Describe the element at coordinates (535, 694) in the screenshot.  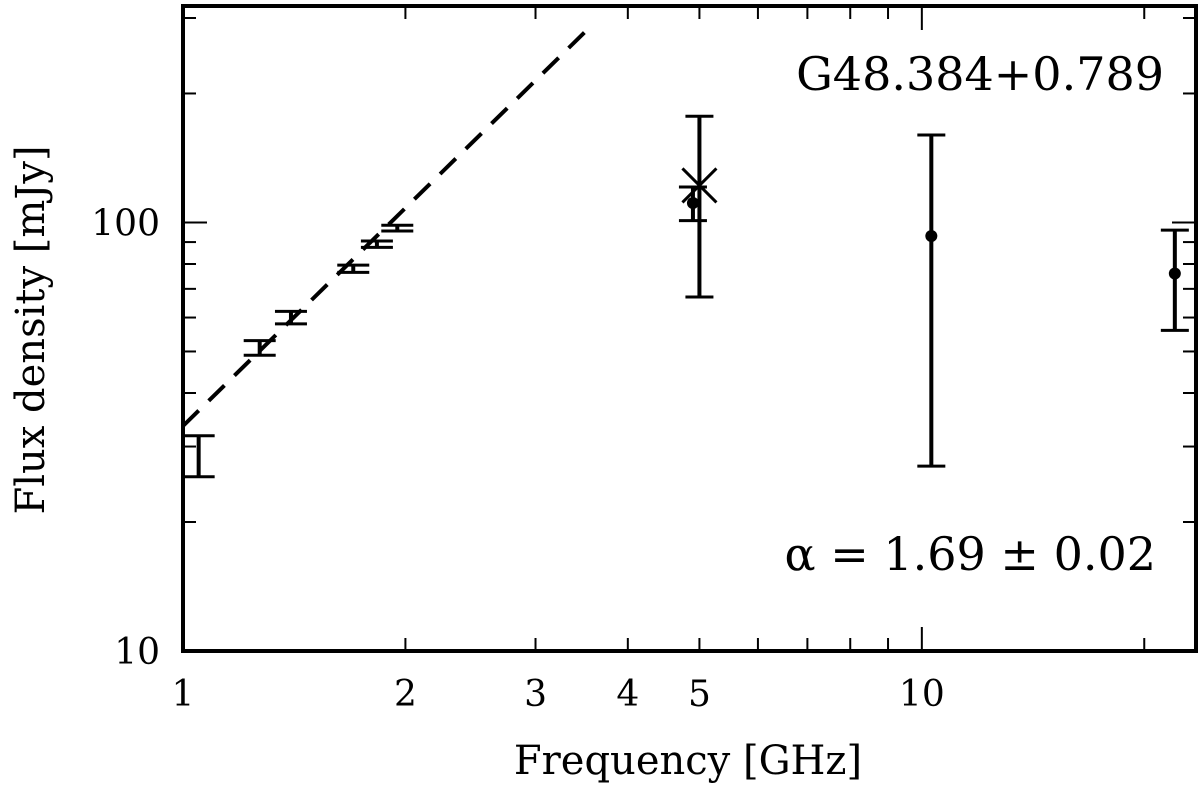
I see `x-tick-label: 3` at that location.